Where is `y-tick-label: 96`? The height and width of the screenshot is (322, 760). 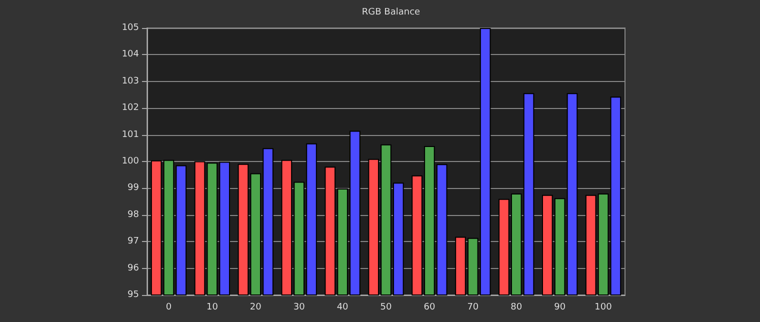
y-tick-label: 96 is located at coordinates (134, 268).